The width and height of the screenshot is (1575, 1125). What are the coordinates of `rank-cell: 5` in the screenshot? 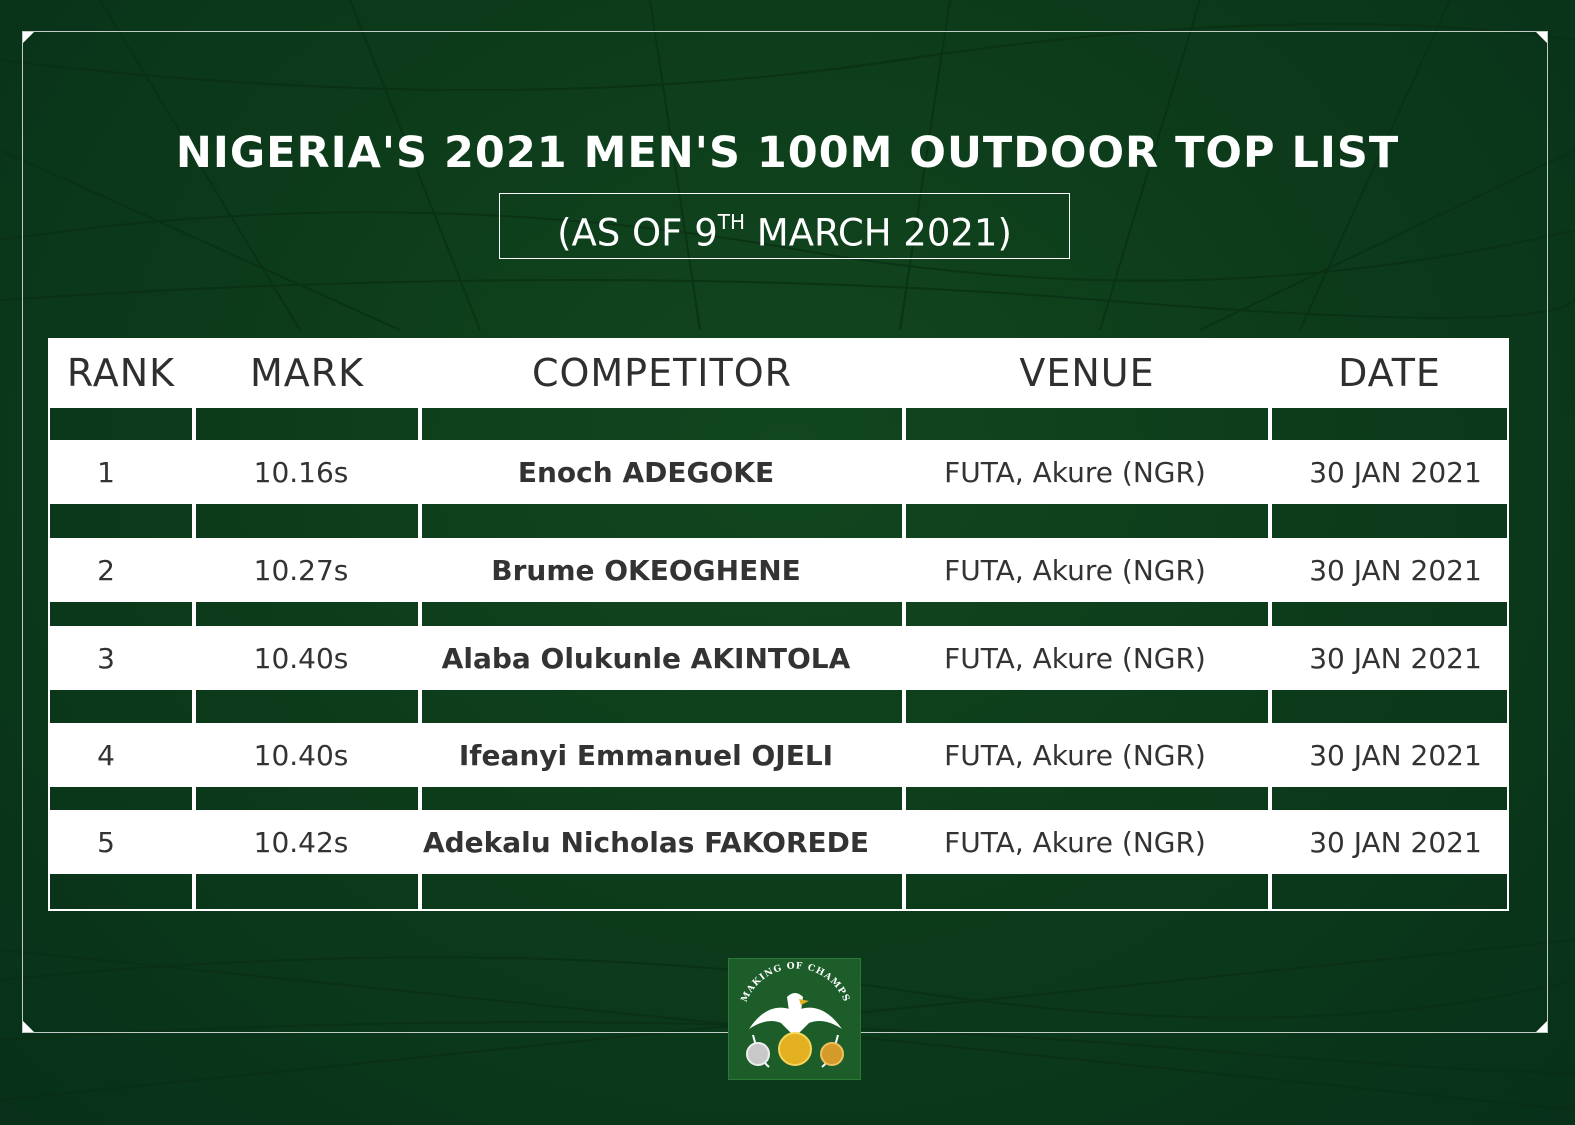 It's located at (106, 842).